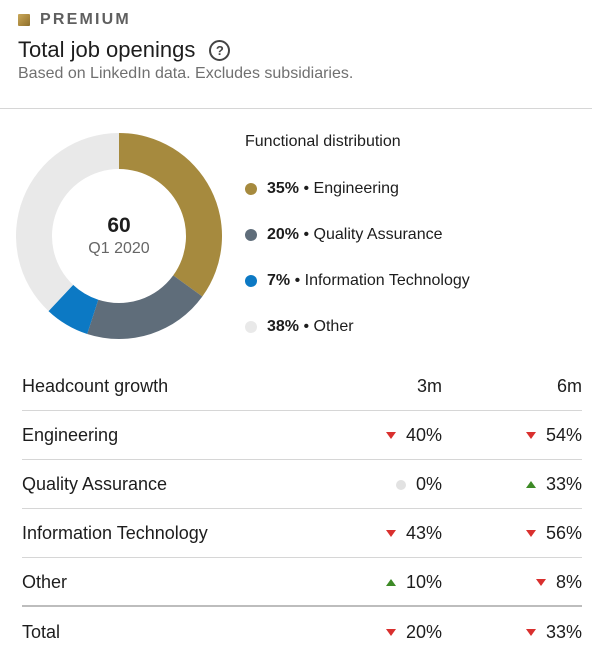 The width and height of the screenshot is (592, 663). I want to click on donut-slice-quality-assurance, so click(145, 307).